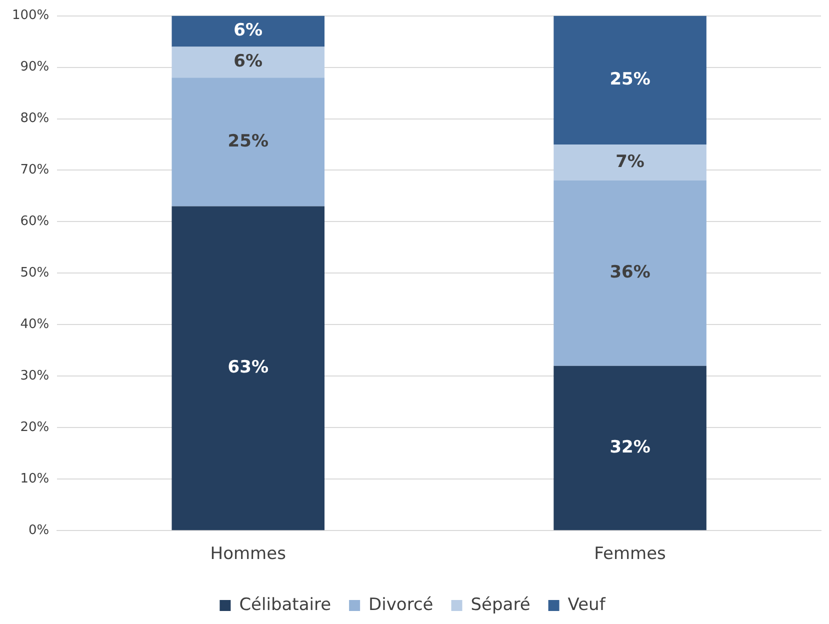 The width and height of the screenshot is (829, 624). What do you see at coordinates (285, 604) in the screenshot?
I see `legend-label: Célibataire` at bounding box center [285, 604].